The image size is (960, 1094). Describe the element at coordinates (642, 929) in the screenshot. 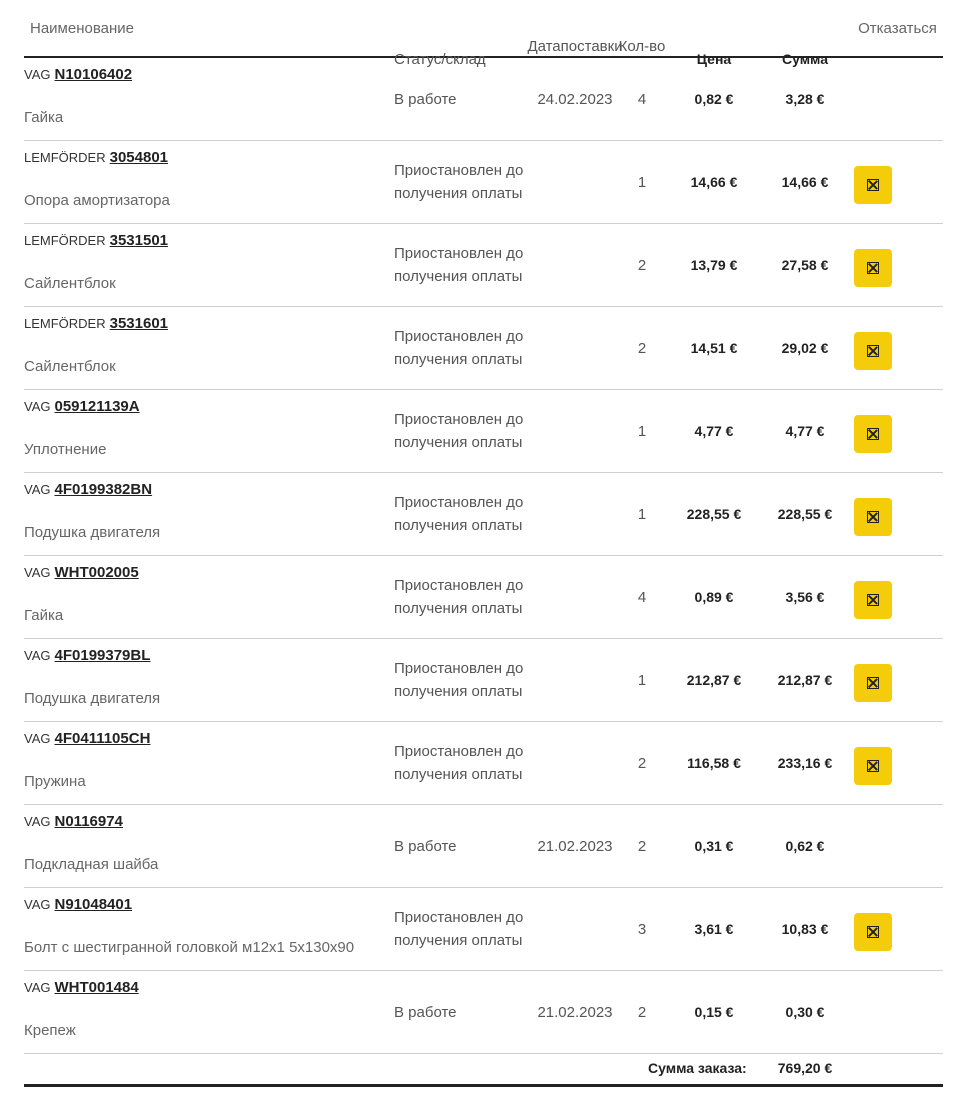

I see `item-quantity: 3` at that location.